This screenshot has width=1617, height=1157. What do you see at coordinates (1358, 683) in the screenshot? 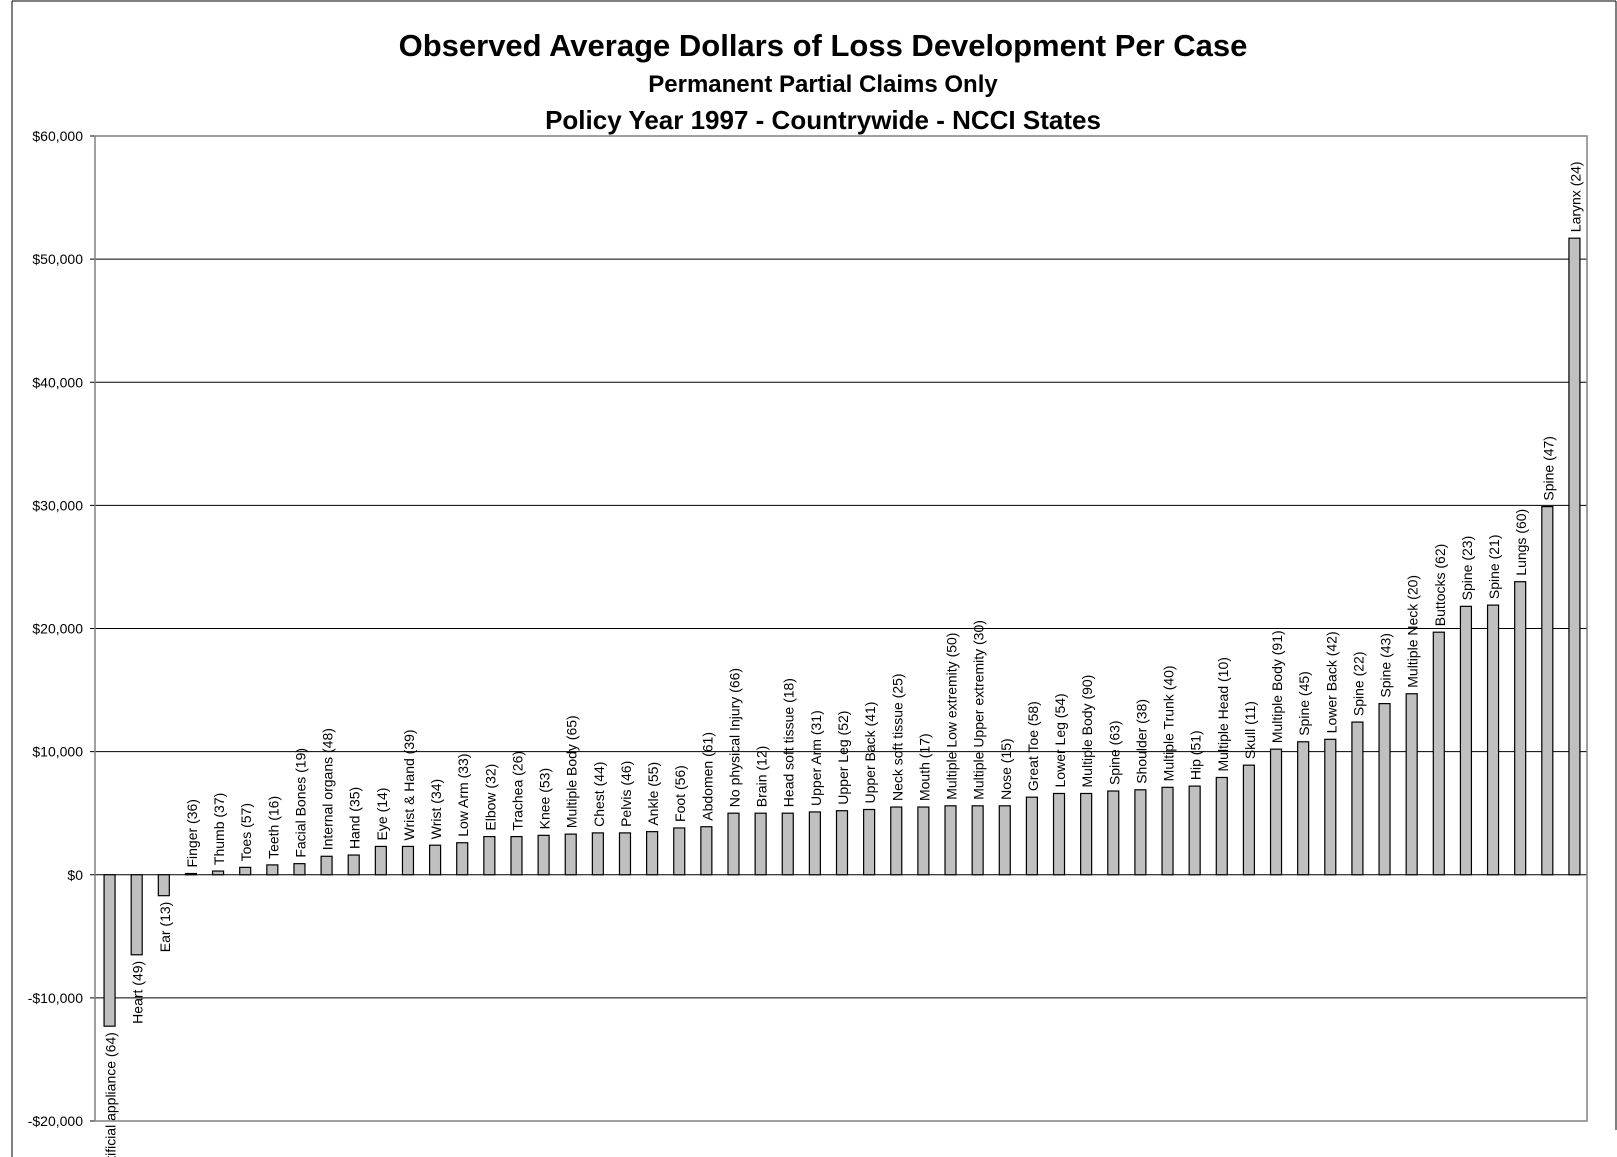
I see `category-label: Spine (22)` at bounding box center [1358, 683].